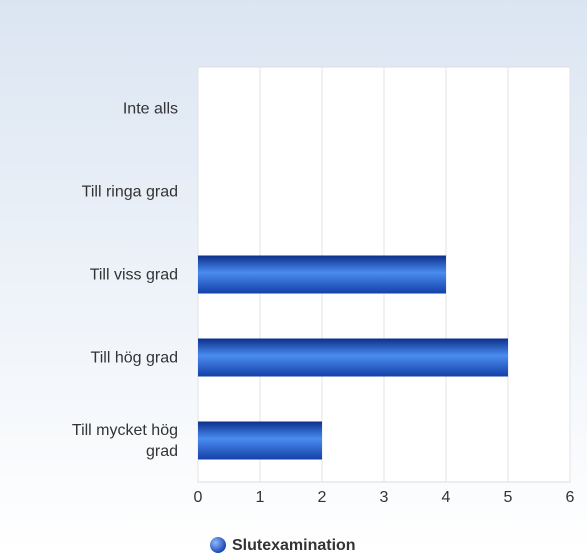  I want to click on y-tick-label: Till viss grad, so click(133, 274).